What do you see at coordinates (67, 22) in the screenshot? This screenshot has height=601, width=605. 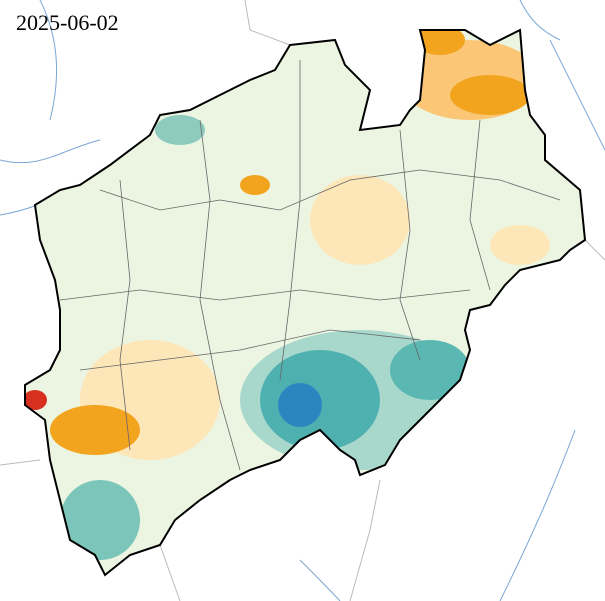 I see `date-label: 2025-06-02` at bounding box center [67, 22].